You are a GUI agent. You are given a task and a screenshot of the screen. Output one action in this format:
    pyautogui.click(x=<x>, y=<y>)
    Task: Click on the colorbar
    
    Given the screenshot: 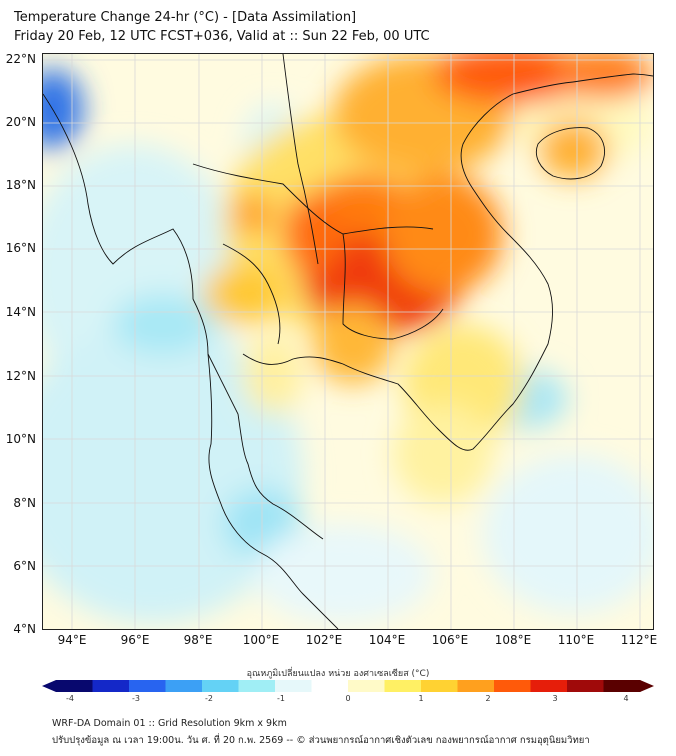 What is the action you would take?
    pyautogui.click(x=348, y=686)
    